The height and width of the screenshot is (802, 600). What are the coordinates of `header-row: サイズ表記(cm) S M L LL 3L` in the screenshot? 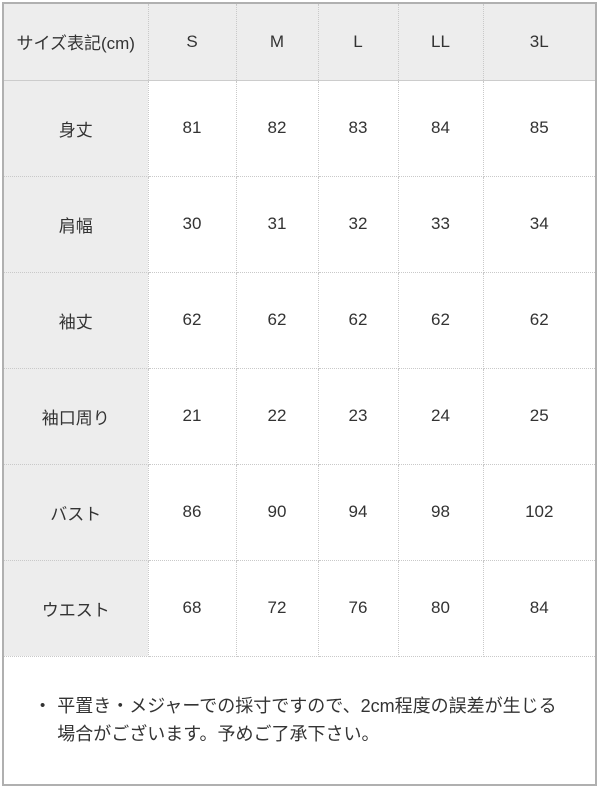 It's located at (299, 41).